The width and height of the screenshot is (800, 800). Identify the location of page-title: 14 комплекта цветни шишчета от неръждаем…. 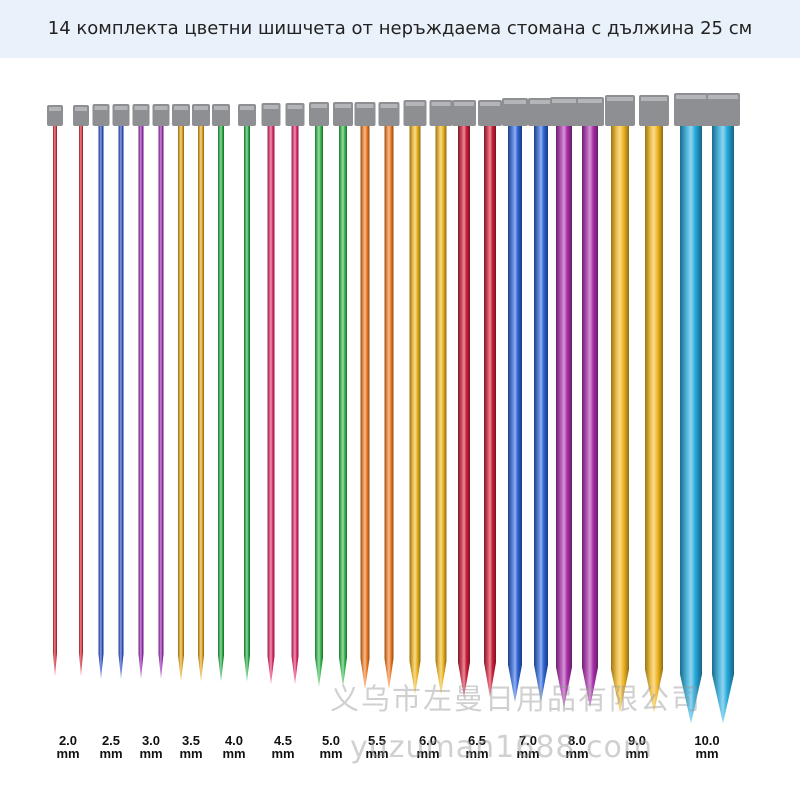
(400, 28).